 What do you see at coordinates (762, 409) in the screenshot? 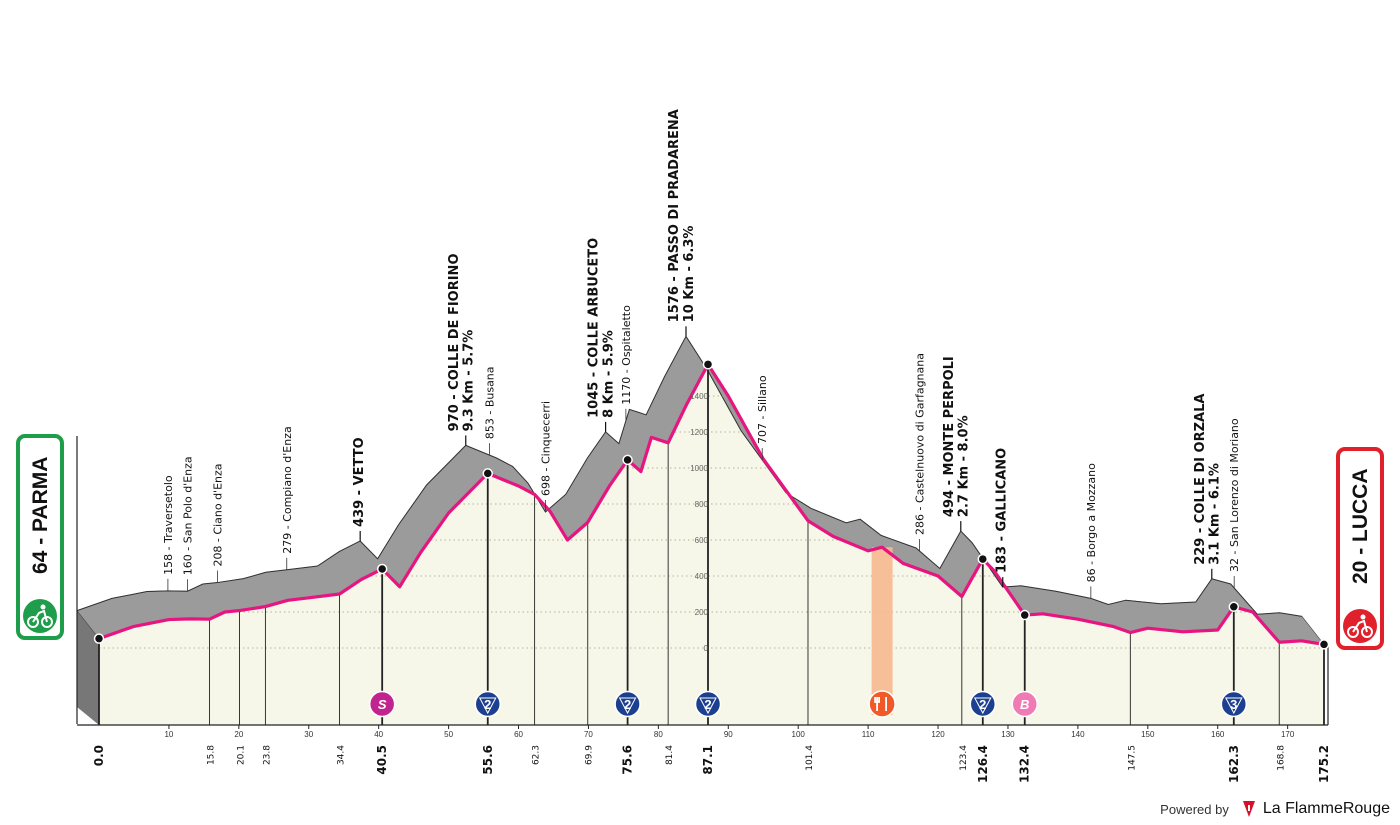
I see `town-label-line: 707 - Sillano` at bounding box center [762, 409].